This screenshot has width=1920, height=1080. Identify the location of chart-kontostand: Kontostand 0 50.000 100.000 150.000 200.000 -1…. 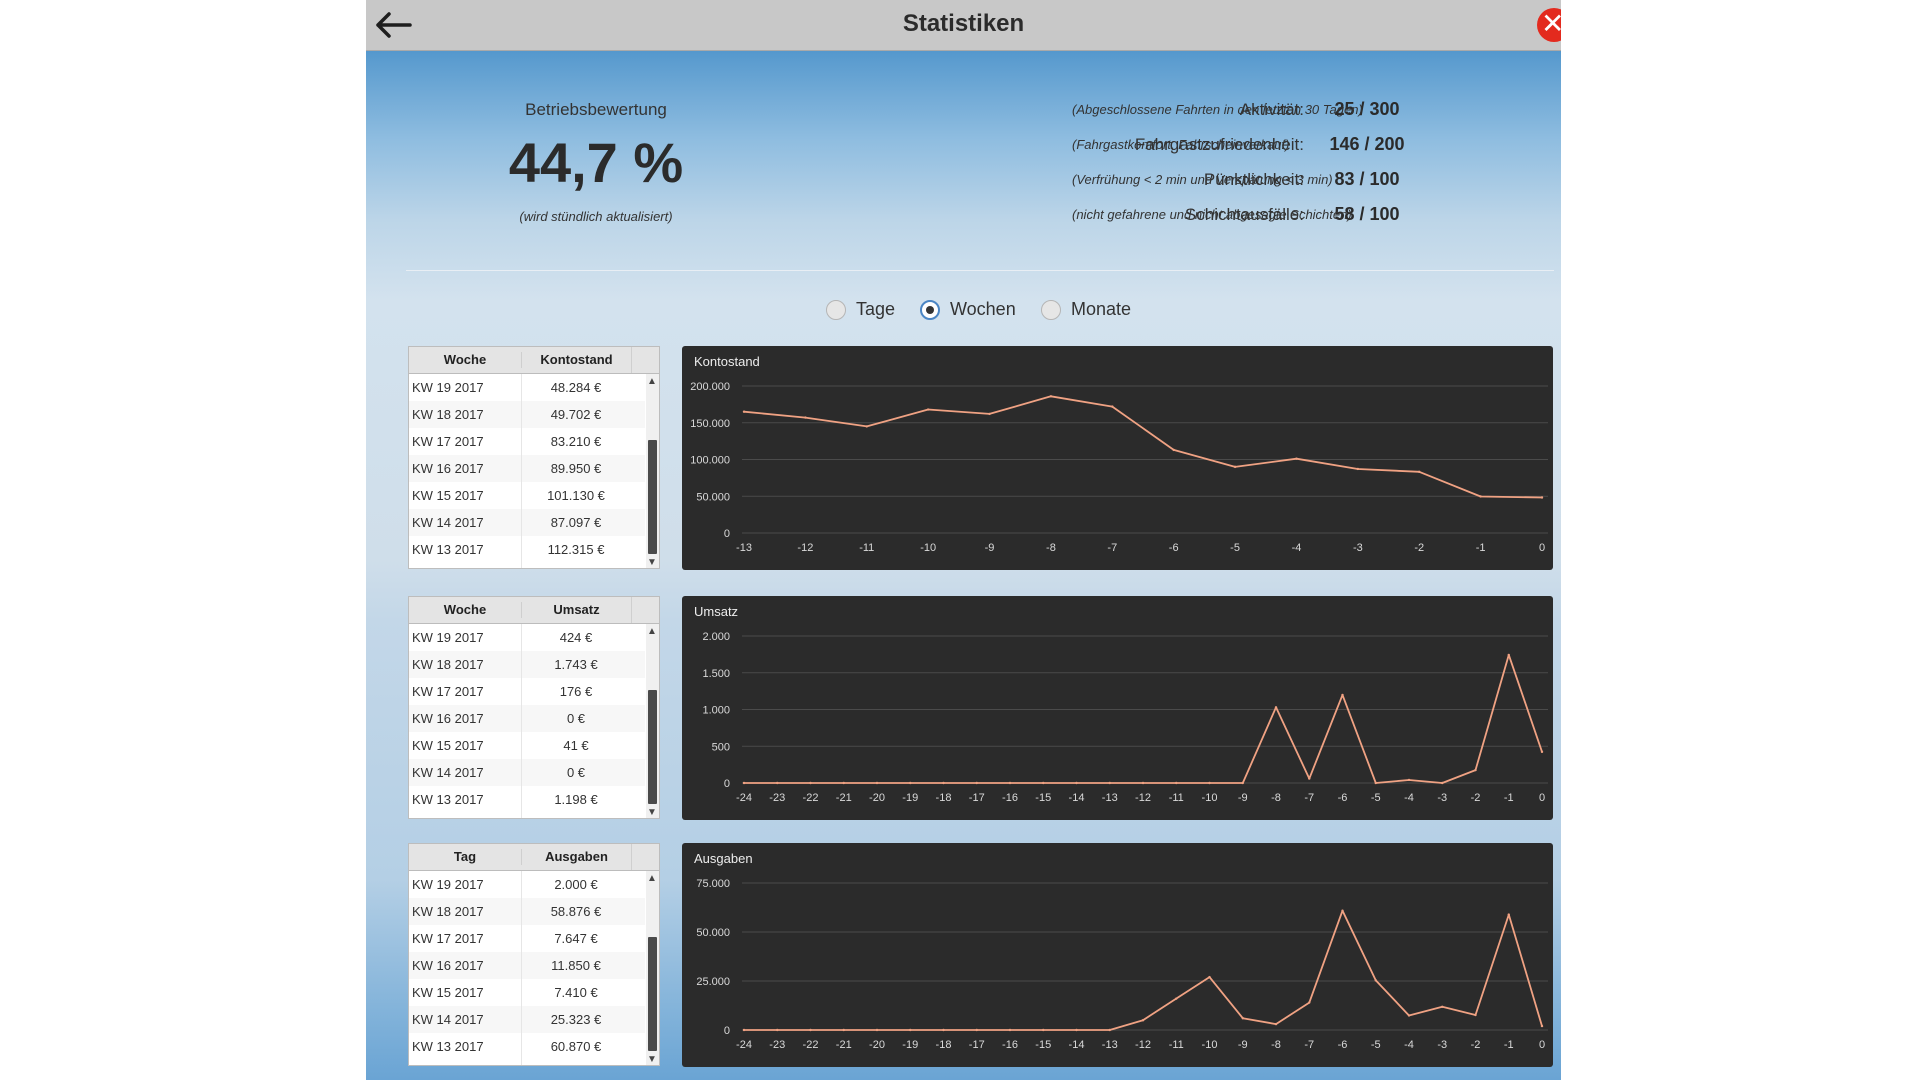
(1117, 458).